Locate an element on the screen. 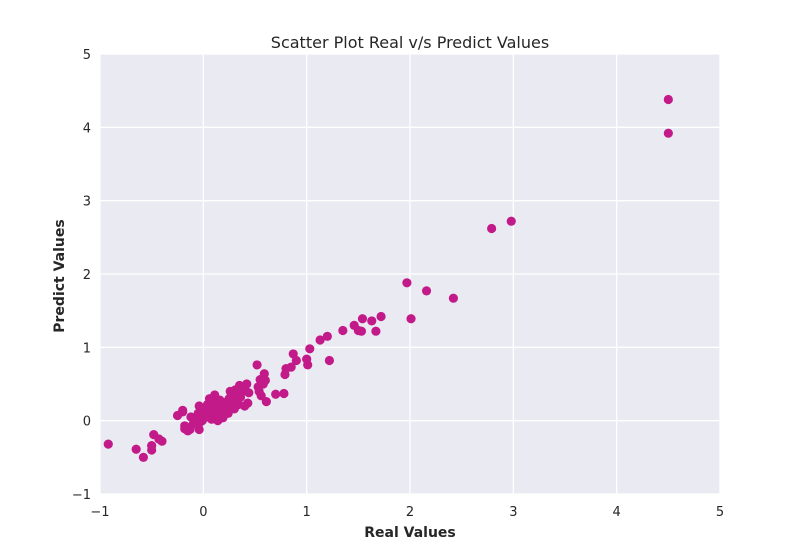  y-axis-label: Predict Values is located at coordinates (60, 275).